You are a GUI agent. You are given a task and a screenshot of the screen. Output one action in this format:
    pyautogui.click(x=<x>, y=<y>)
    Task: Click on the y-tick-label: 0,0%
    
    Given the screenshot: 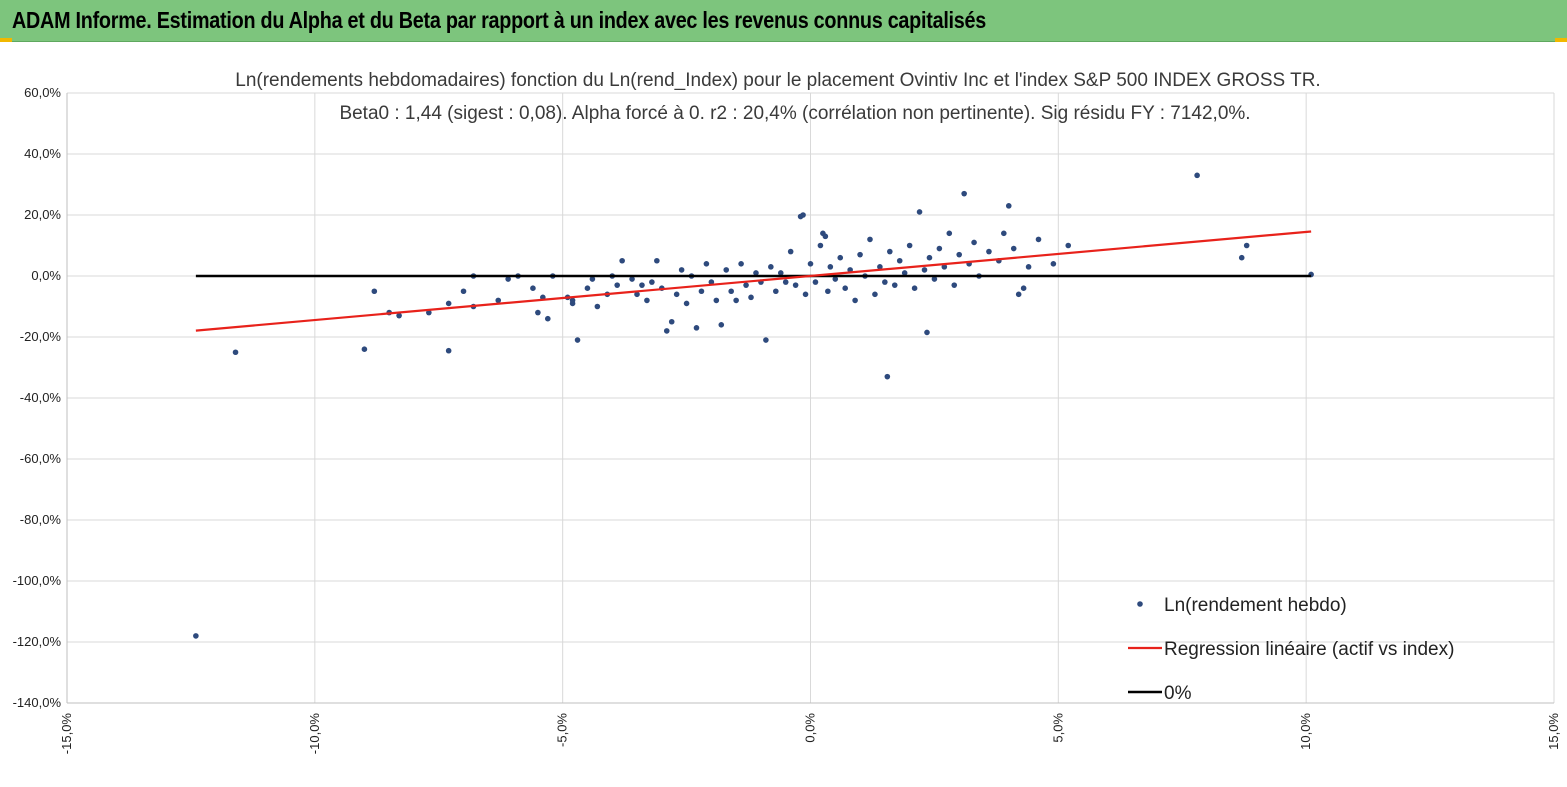 What is the action you would take?
    pyautogui.click(x=46, y=275)
    